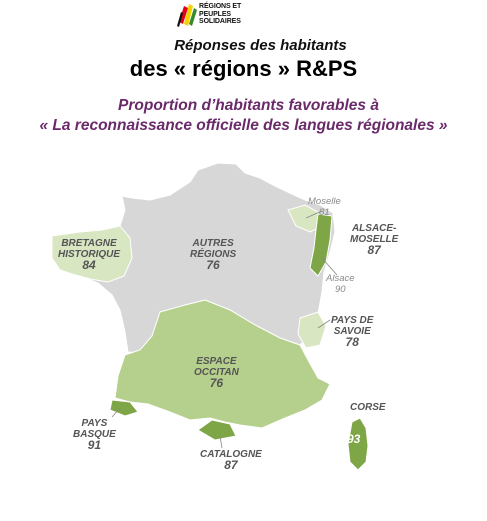  I want to click on region-espace-occitan, so click(222, 364).